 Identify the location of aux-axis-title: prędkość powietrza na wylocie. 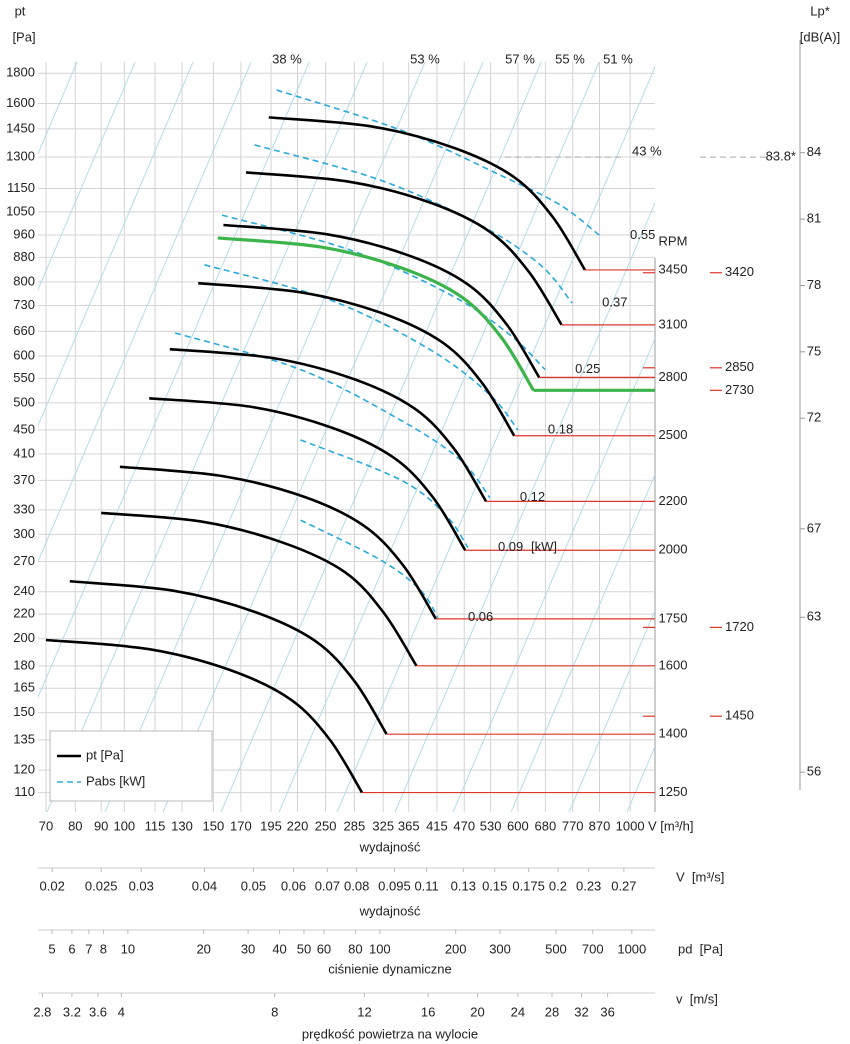
(390, 1033).